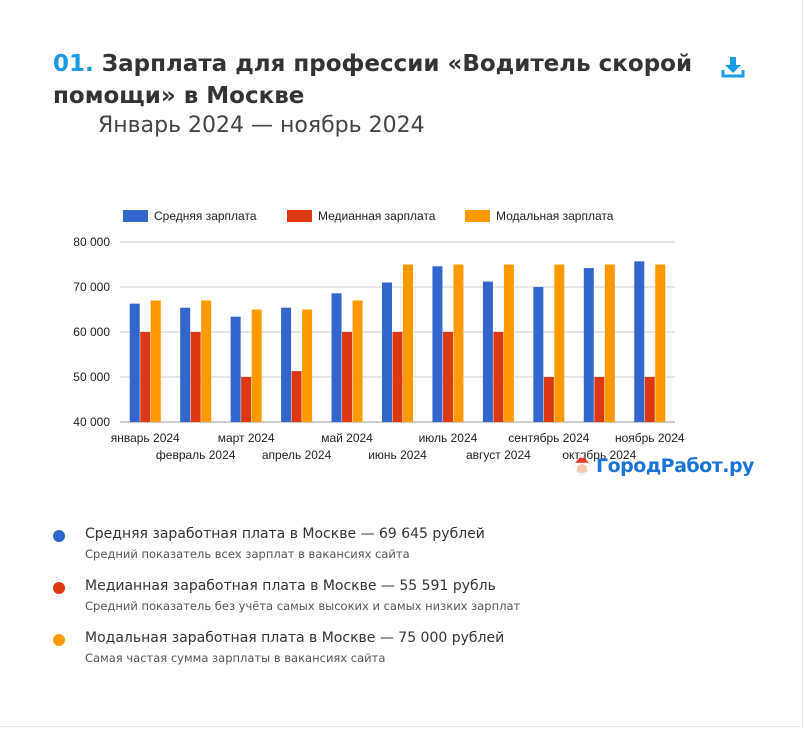 The image size is (805, 729). What do you see at coordinates (448, 438) in the screenshot?
I see `x-tick-label: июль 2024` at bounding box center [448, 438].